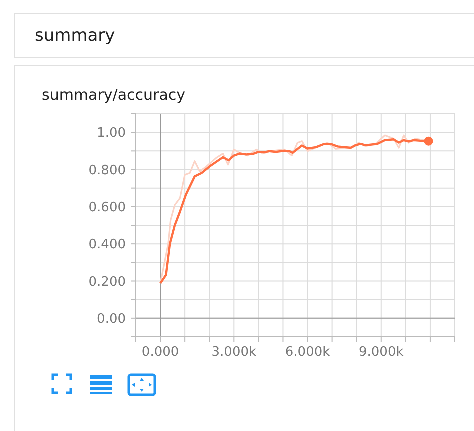 Image resolution: width=474 pixels, height=431 pixels. I want to click on x-tick-label: 9.000k, so click(381, 352).